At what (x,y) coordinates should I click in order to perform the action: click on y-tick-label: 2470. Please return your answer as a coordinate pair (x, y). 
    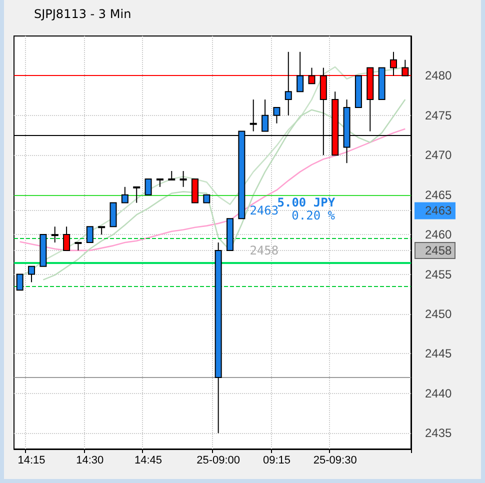
    Looking at the image, I should click on (438, 155).